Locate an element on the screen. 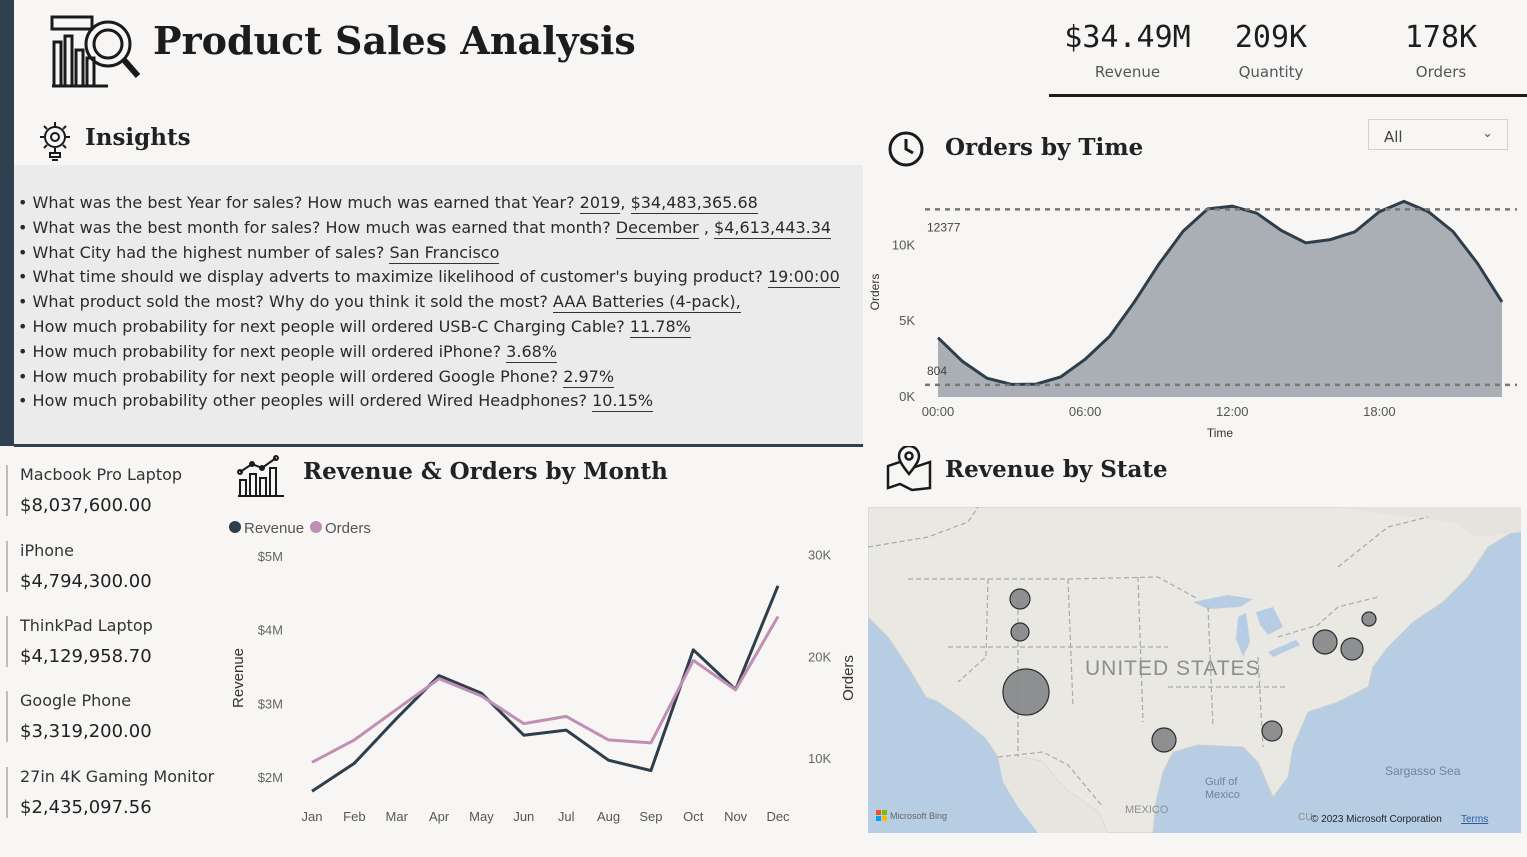 This screenshot has height=857, width=1527. microsoft-logo-icon is located at coordinates (881, 815).